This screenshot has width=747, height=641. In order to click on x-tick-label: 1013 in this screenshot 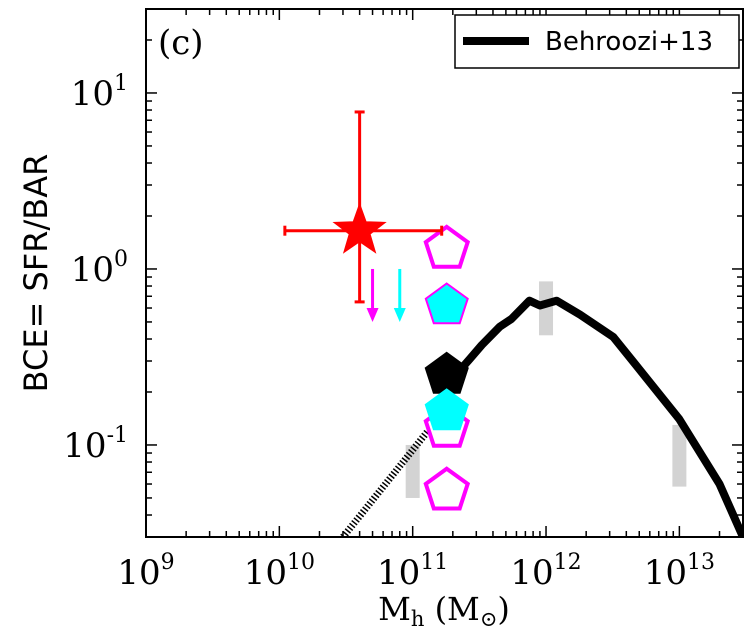, I will do `click(679, 571)`.